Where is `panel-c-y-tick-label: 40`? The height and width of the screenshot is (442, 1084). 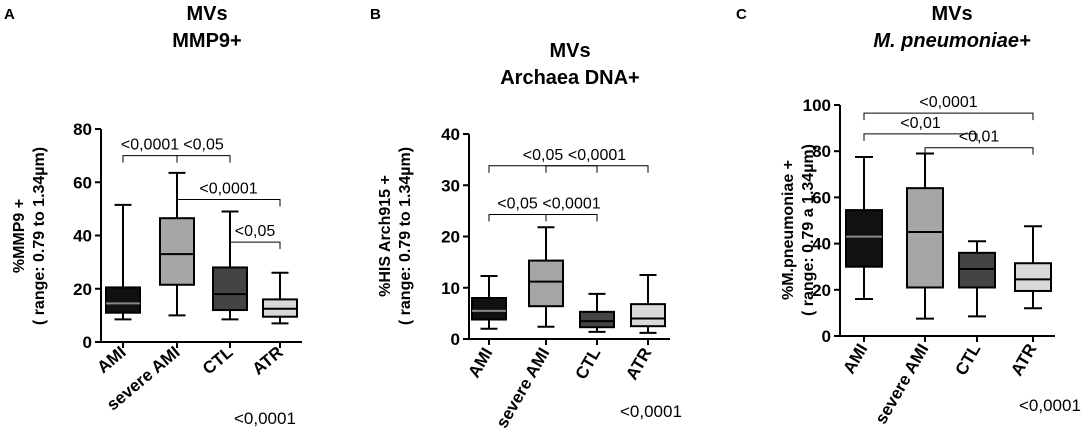
panel-c-y-tick-label: 40 is located at coordinates (821, 244).